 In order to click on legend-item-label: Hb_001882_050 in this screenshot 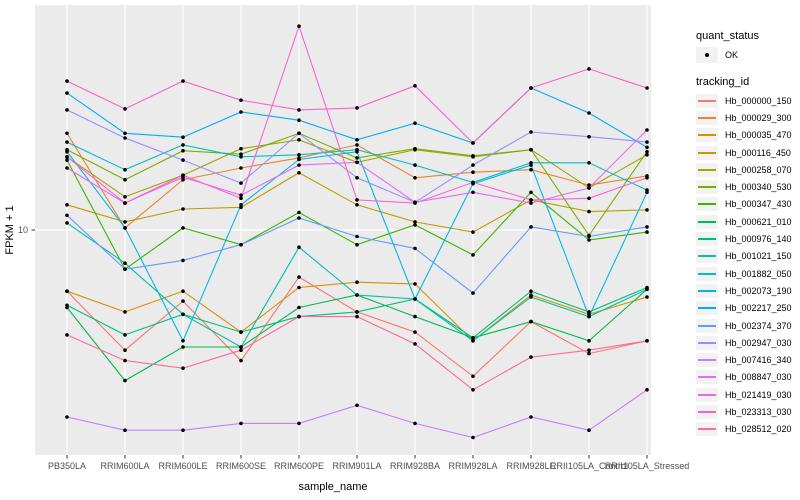, I will do `click(758, 273)`.